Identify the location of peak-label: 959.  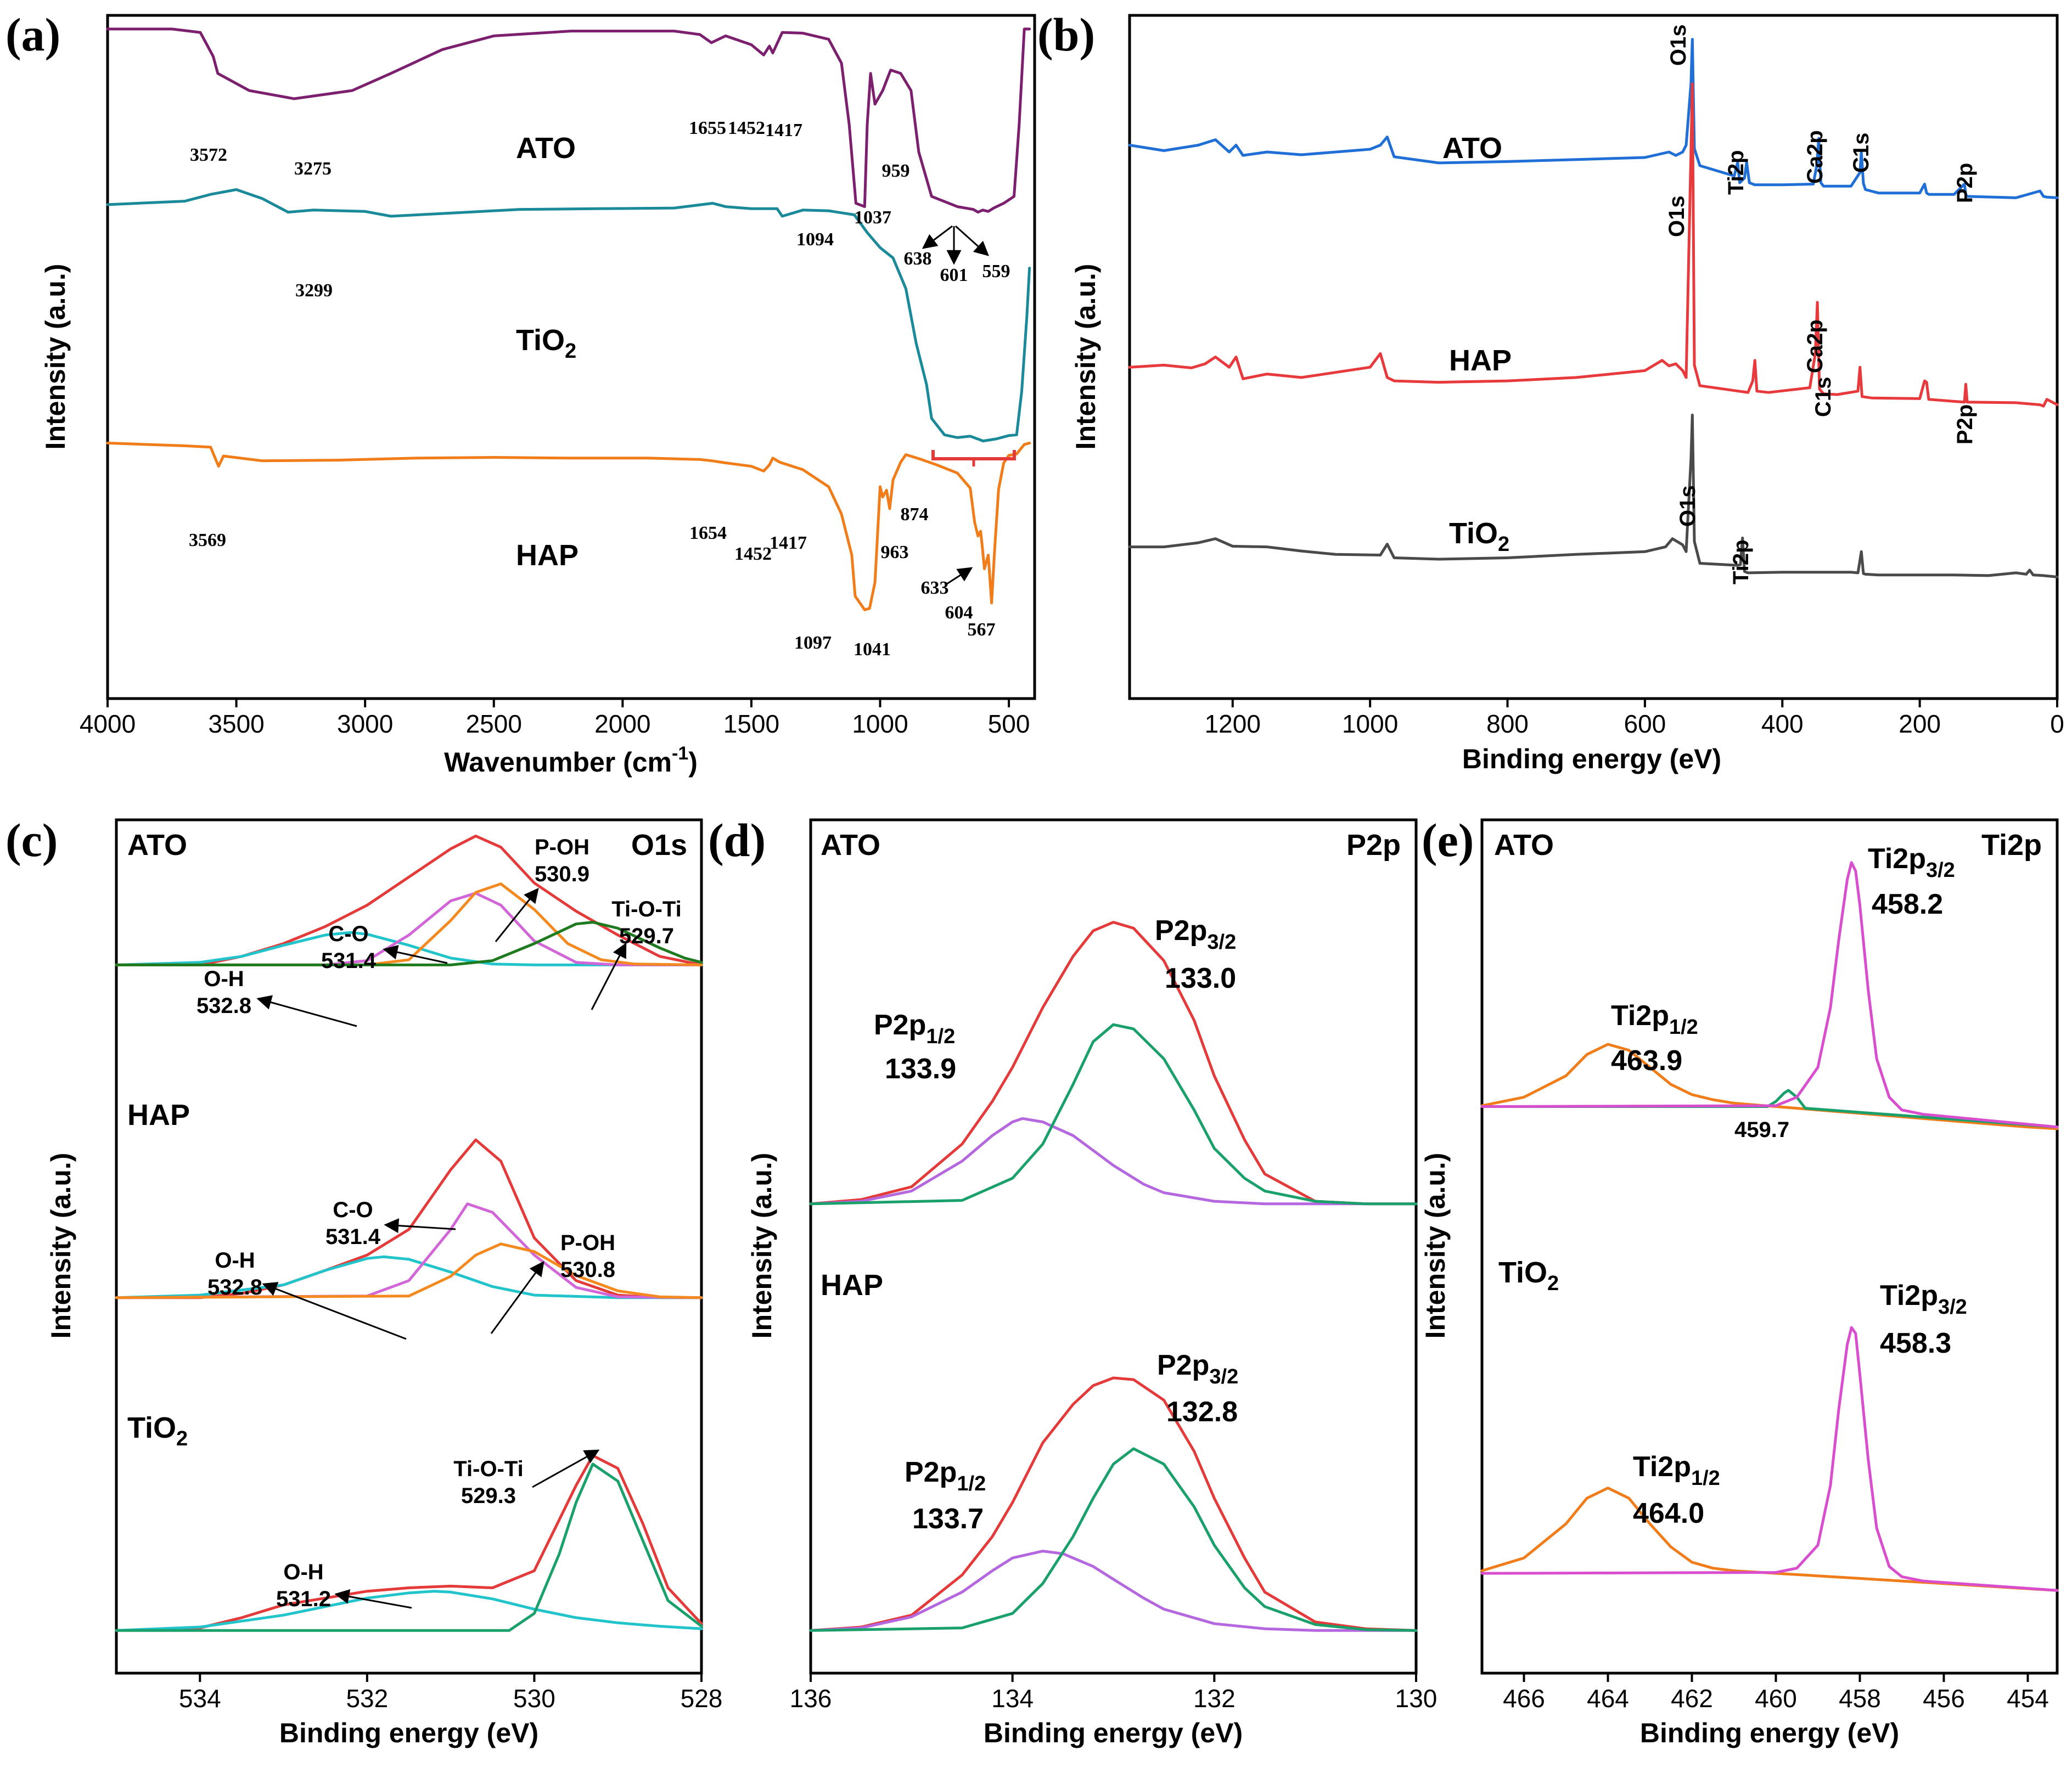
(896, 171).